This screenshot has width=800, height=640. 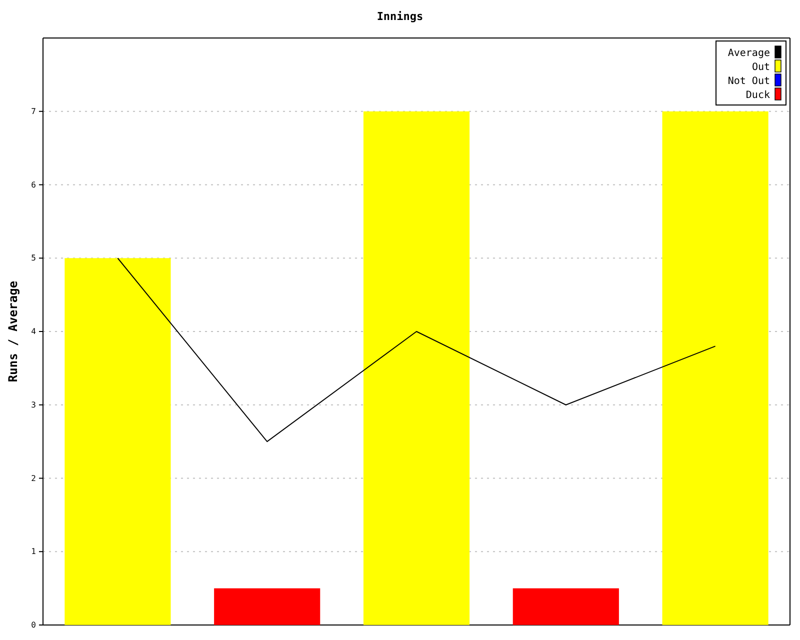 What do you see at coordinates (33, 405) in the screenshot?
I see `y-tick-label: 3` at bounding box center [33, 405].